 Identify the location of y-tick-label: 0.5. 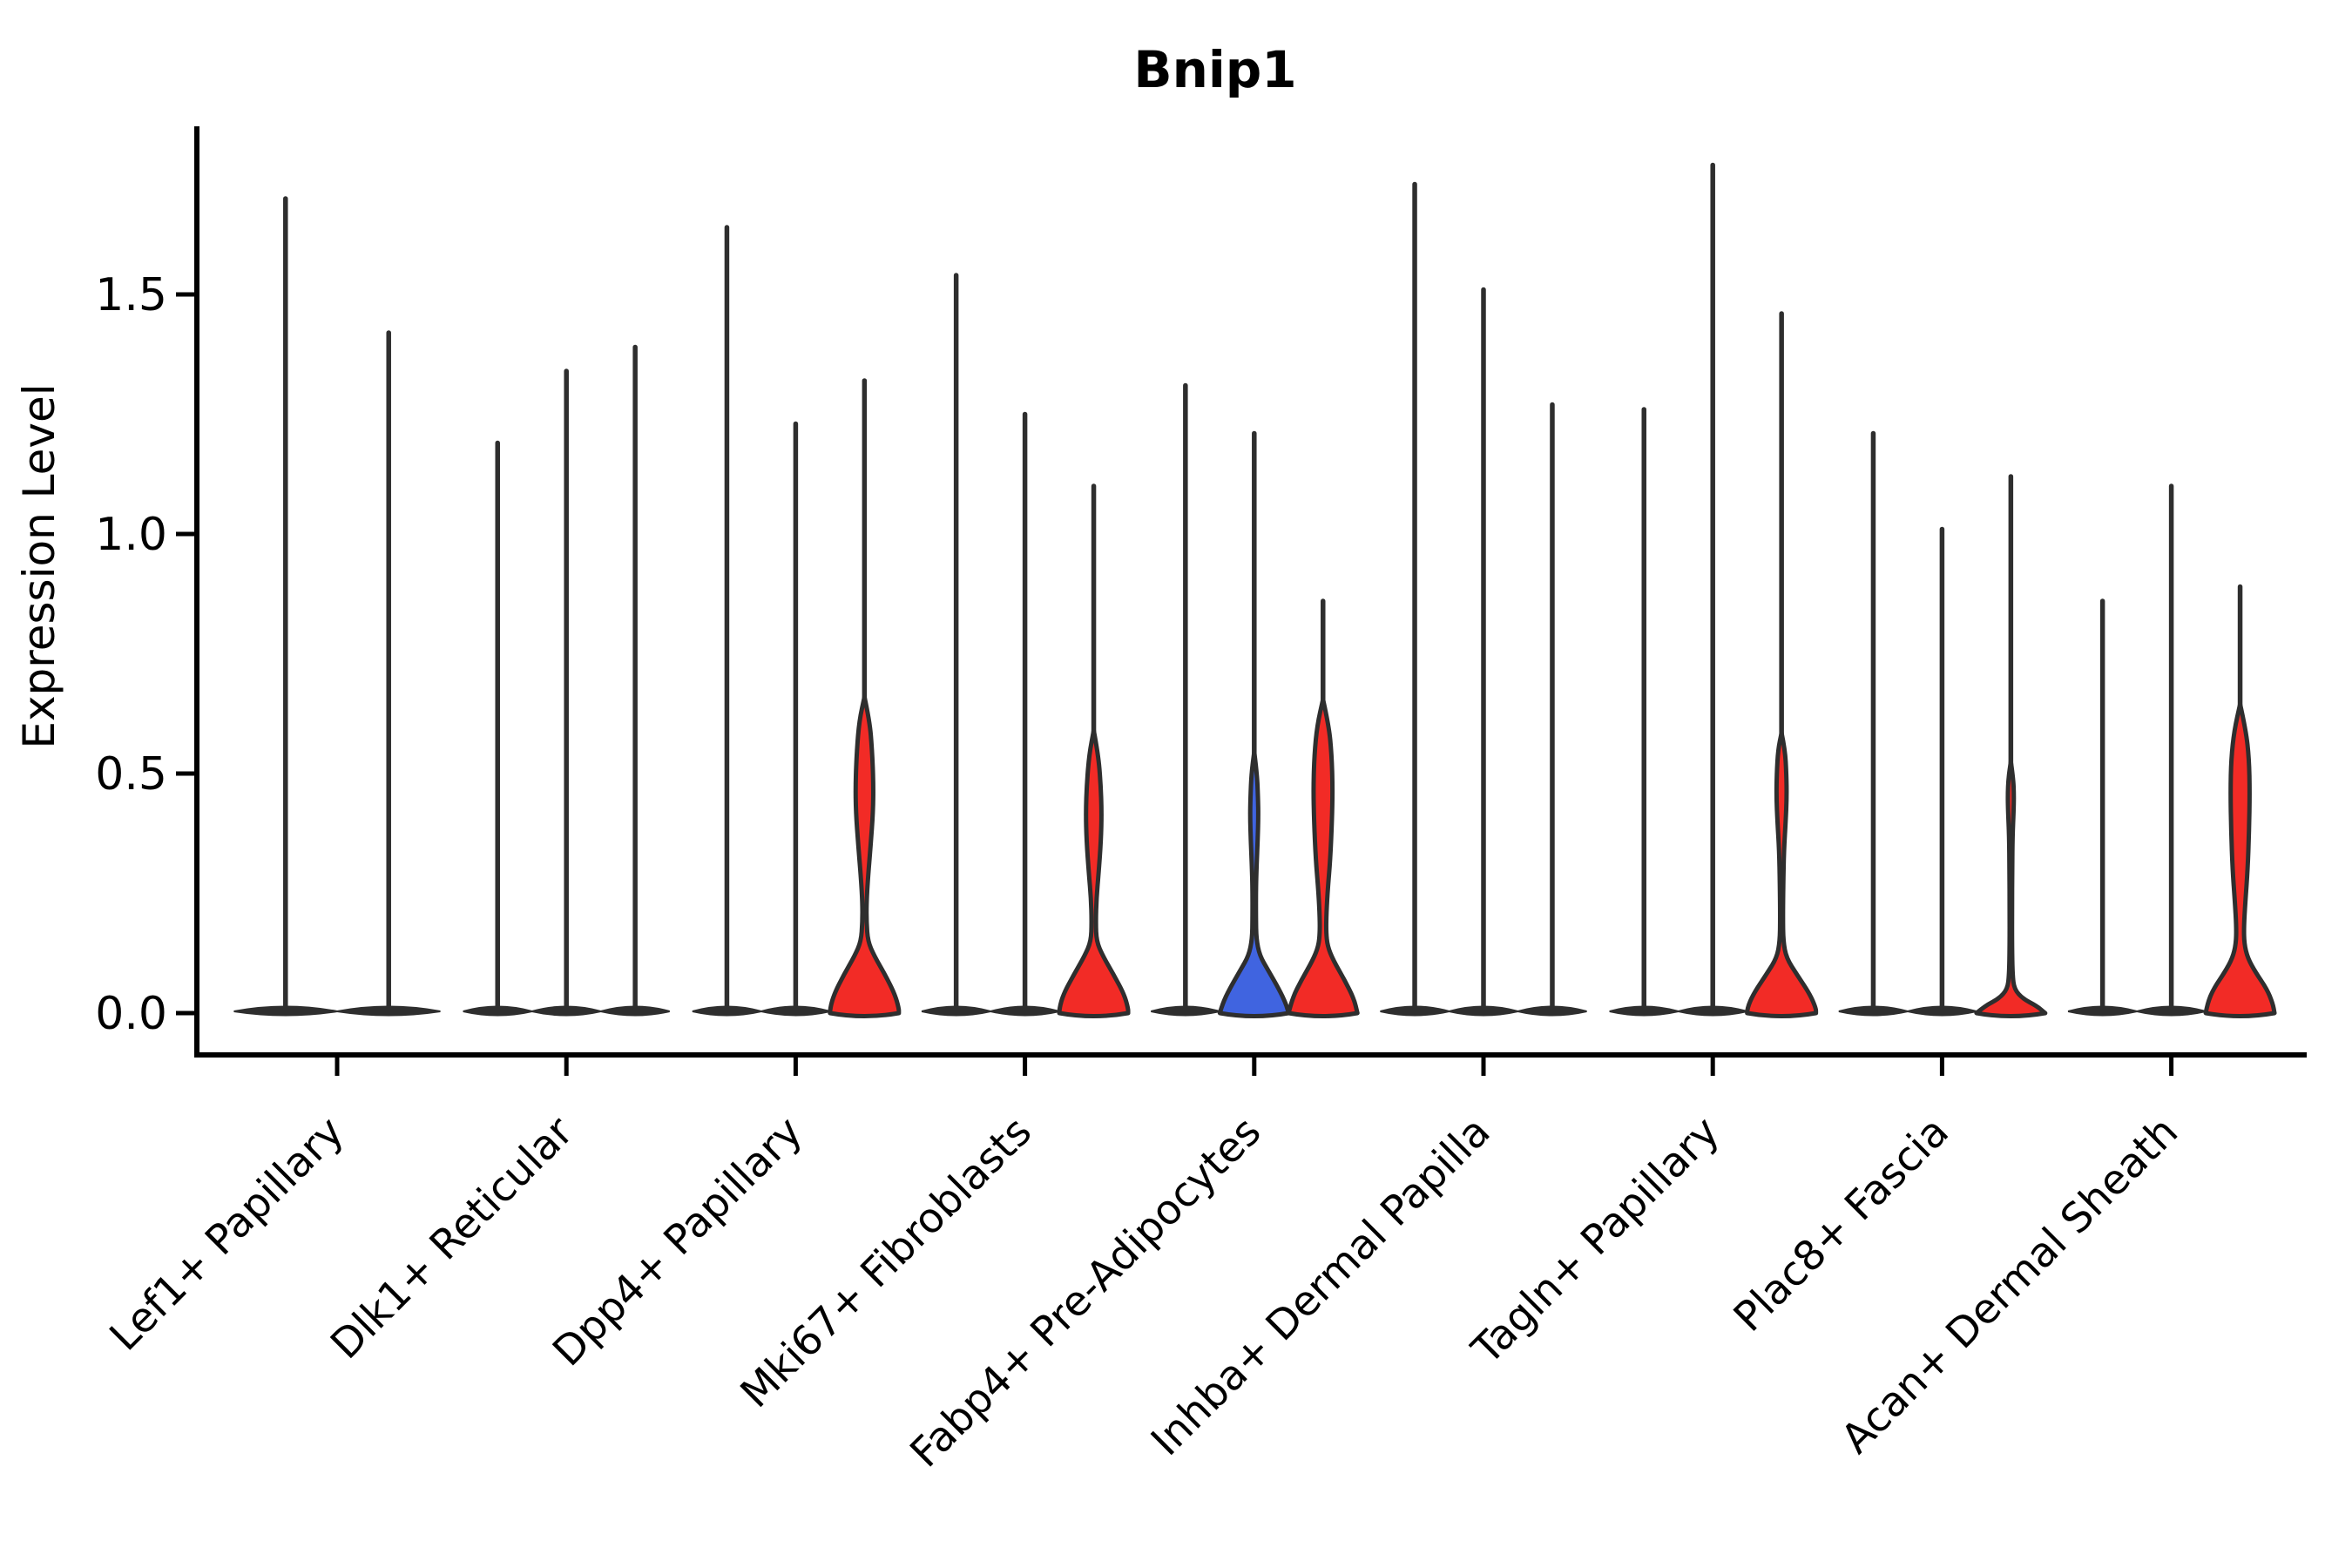
(131, 775).